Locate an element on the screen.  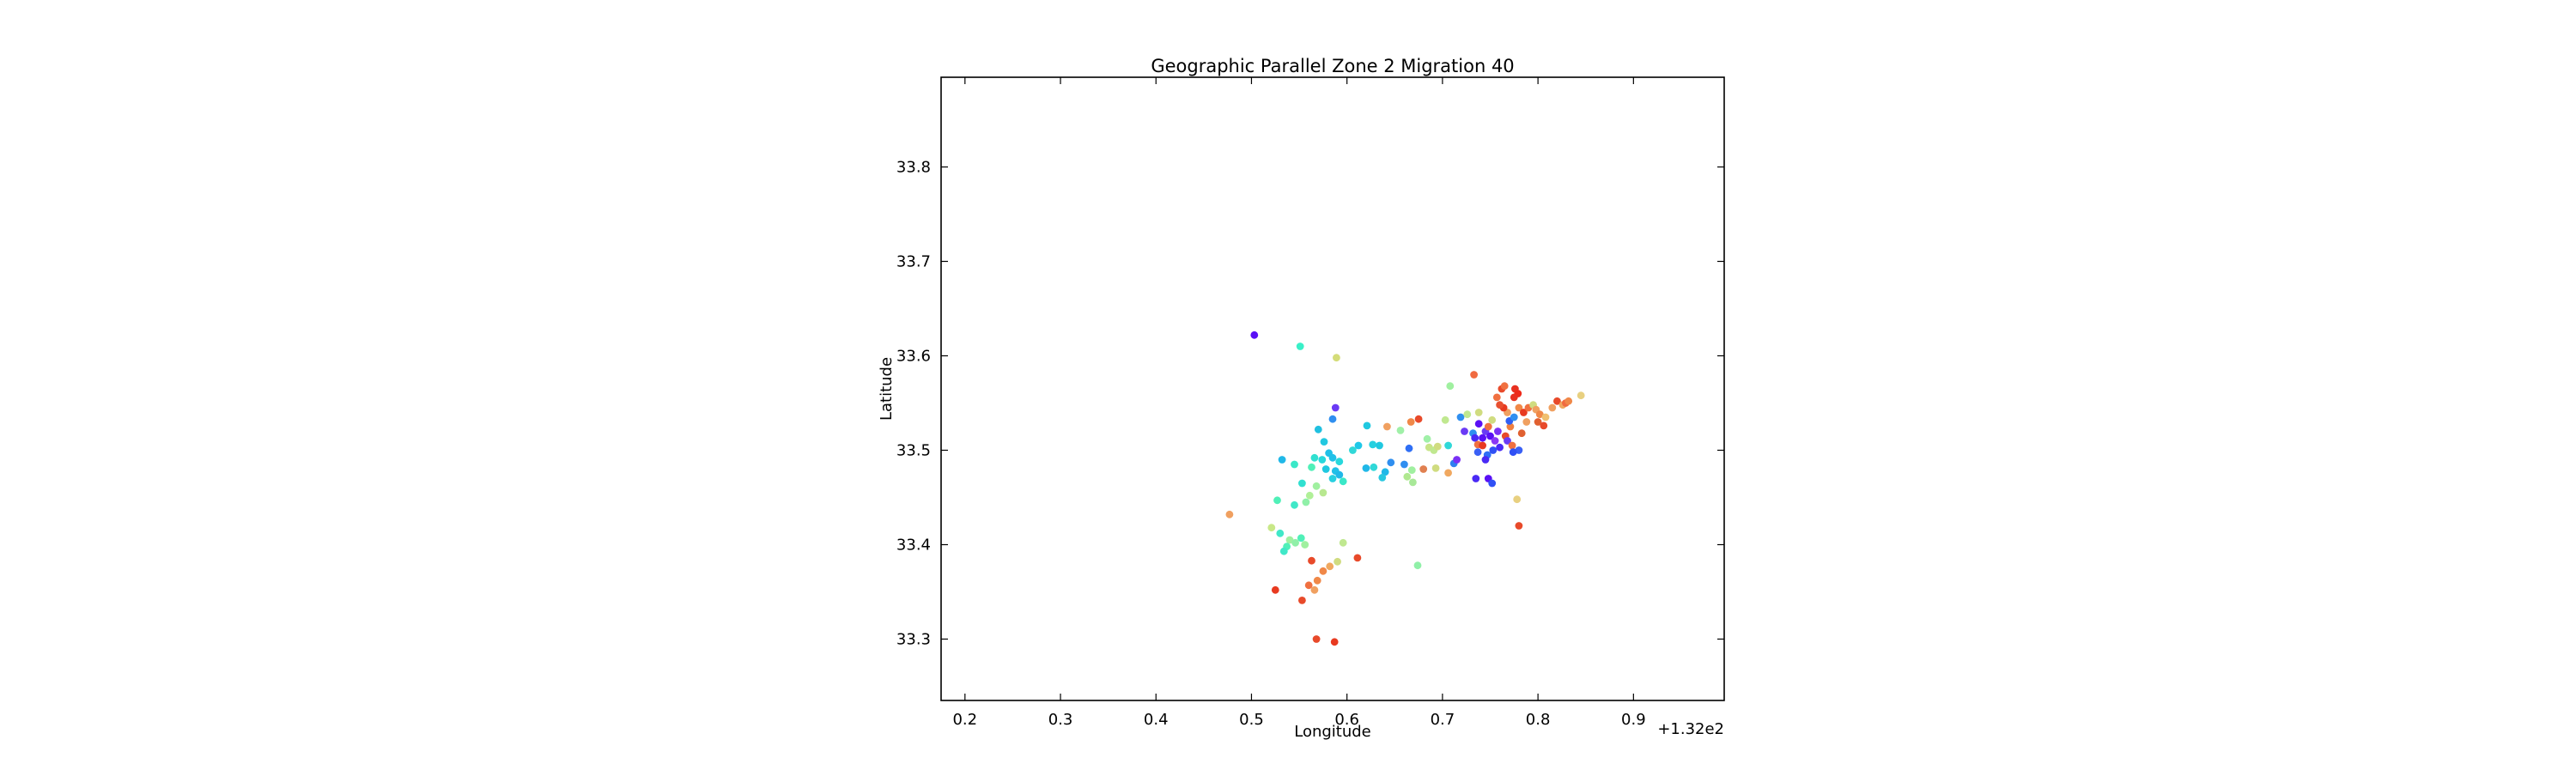
y-tick-label: 33.7 is located at coordinates (914, 262).